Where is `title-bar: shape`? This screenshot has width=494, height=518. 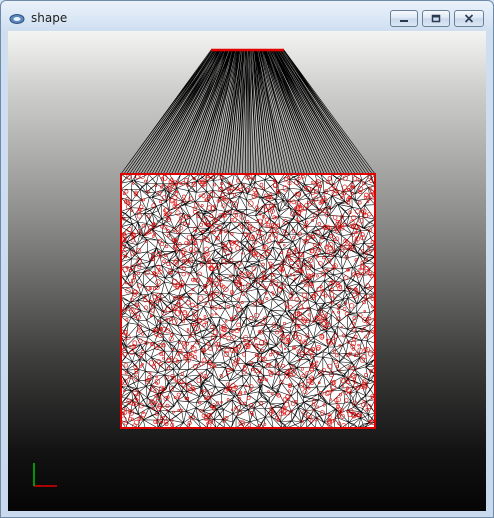
title-bar: shape is located at coordinates (247, 16).